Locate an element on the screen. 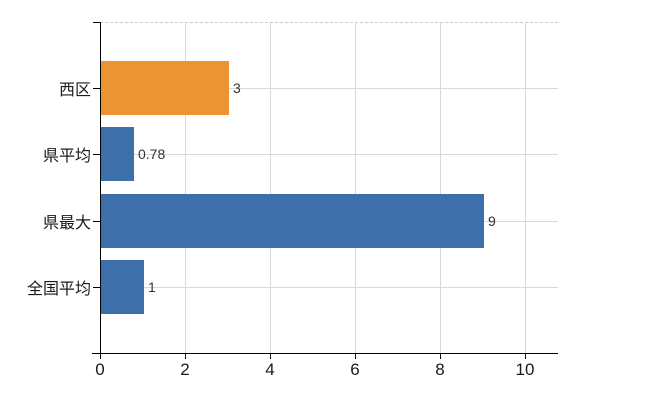  y-axis-line is located at coordinates (100, 188).